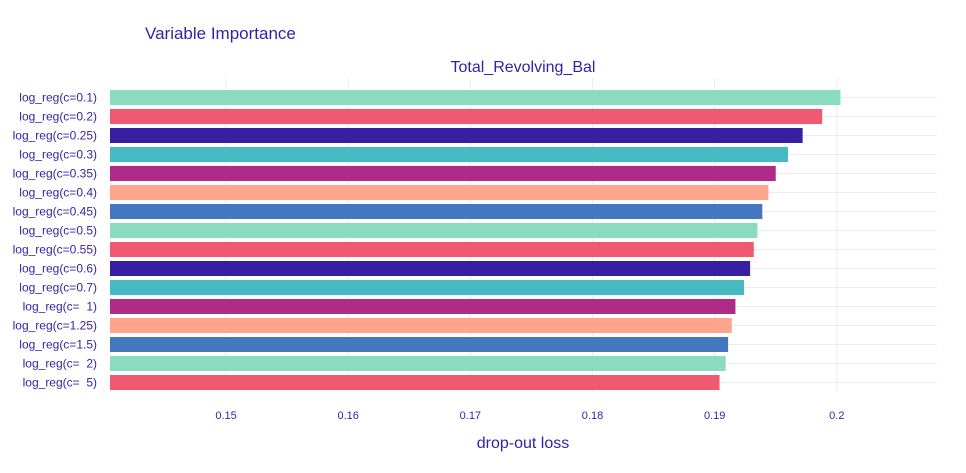 Image resolution: width=966 pixels, height=473 pixels. What do you see at coordinates (60, 307) in the screenshot?
I see `category-label: log_reg(c= 1)` at bounding box center [60, 307].